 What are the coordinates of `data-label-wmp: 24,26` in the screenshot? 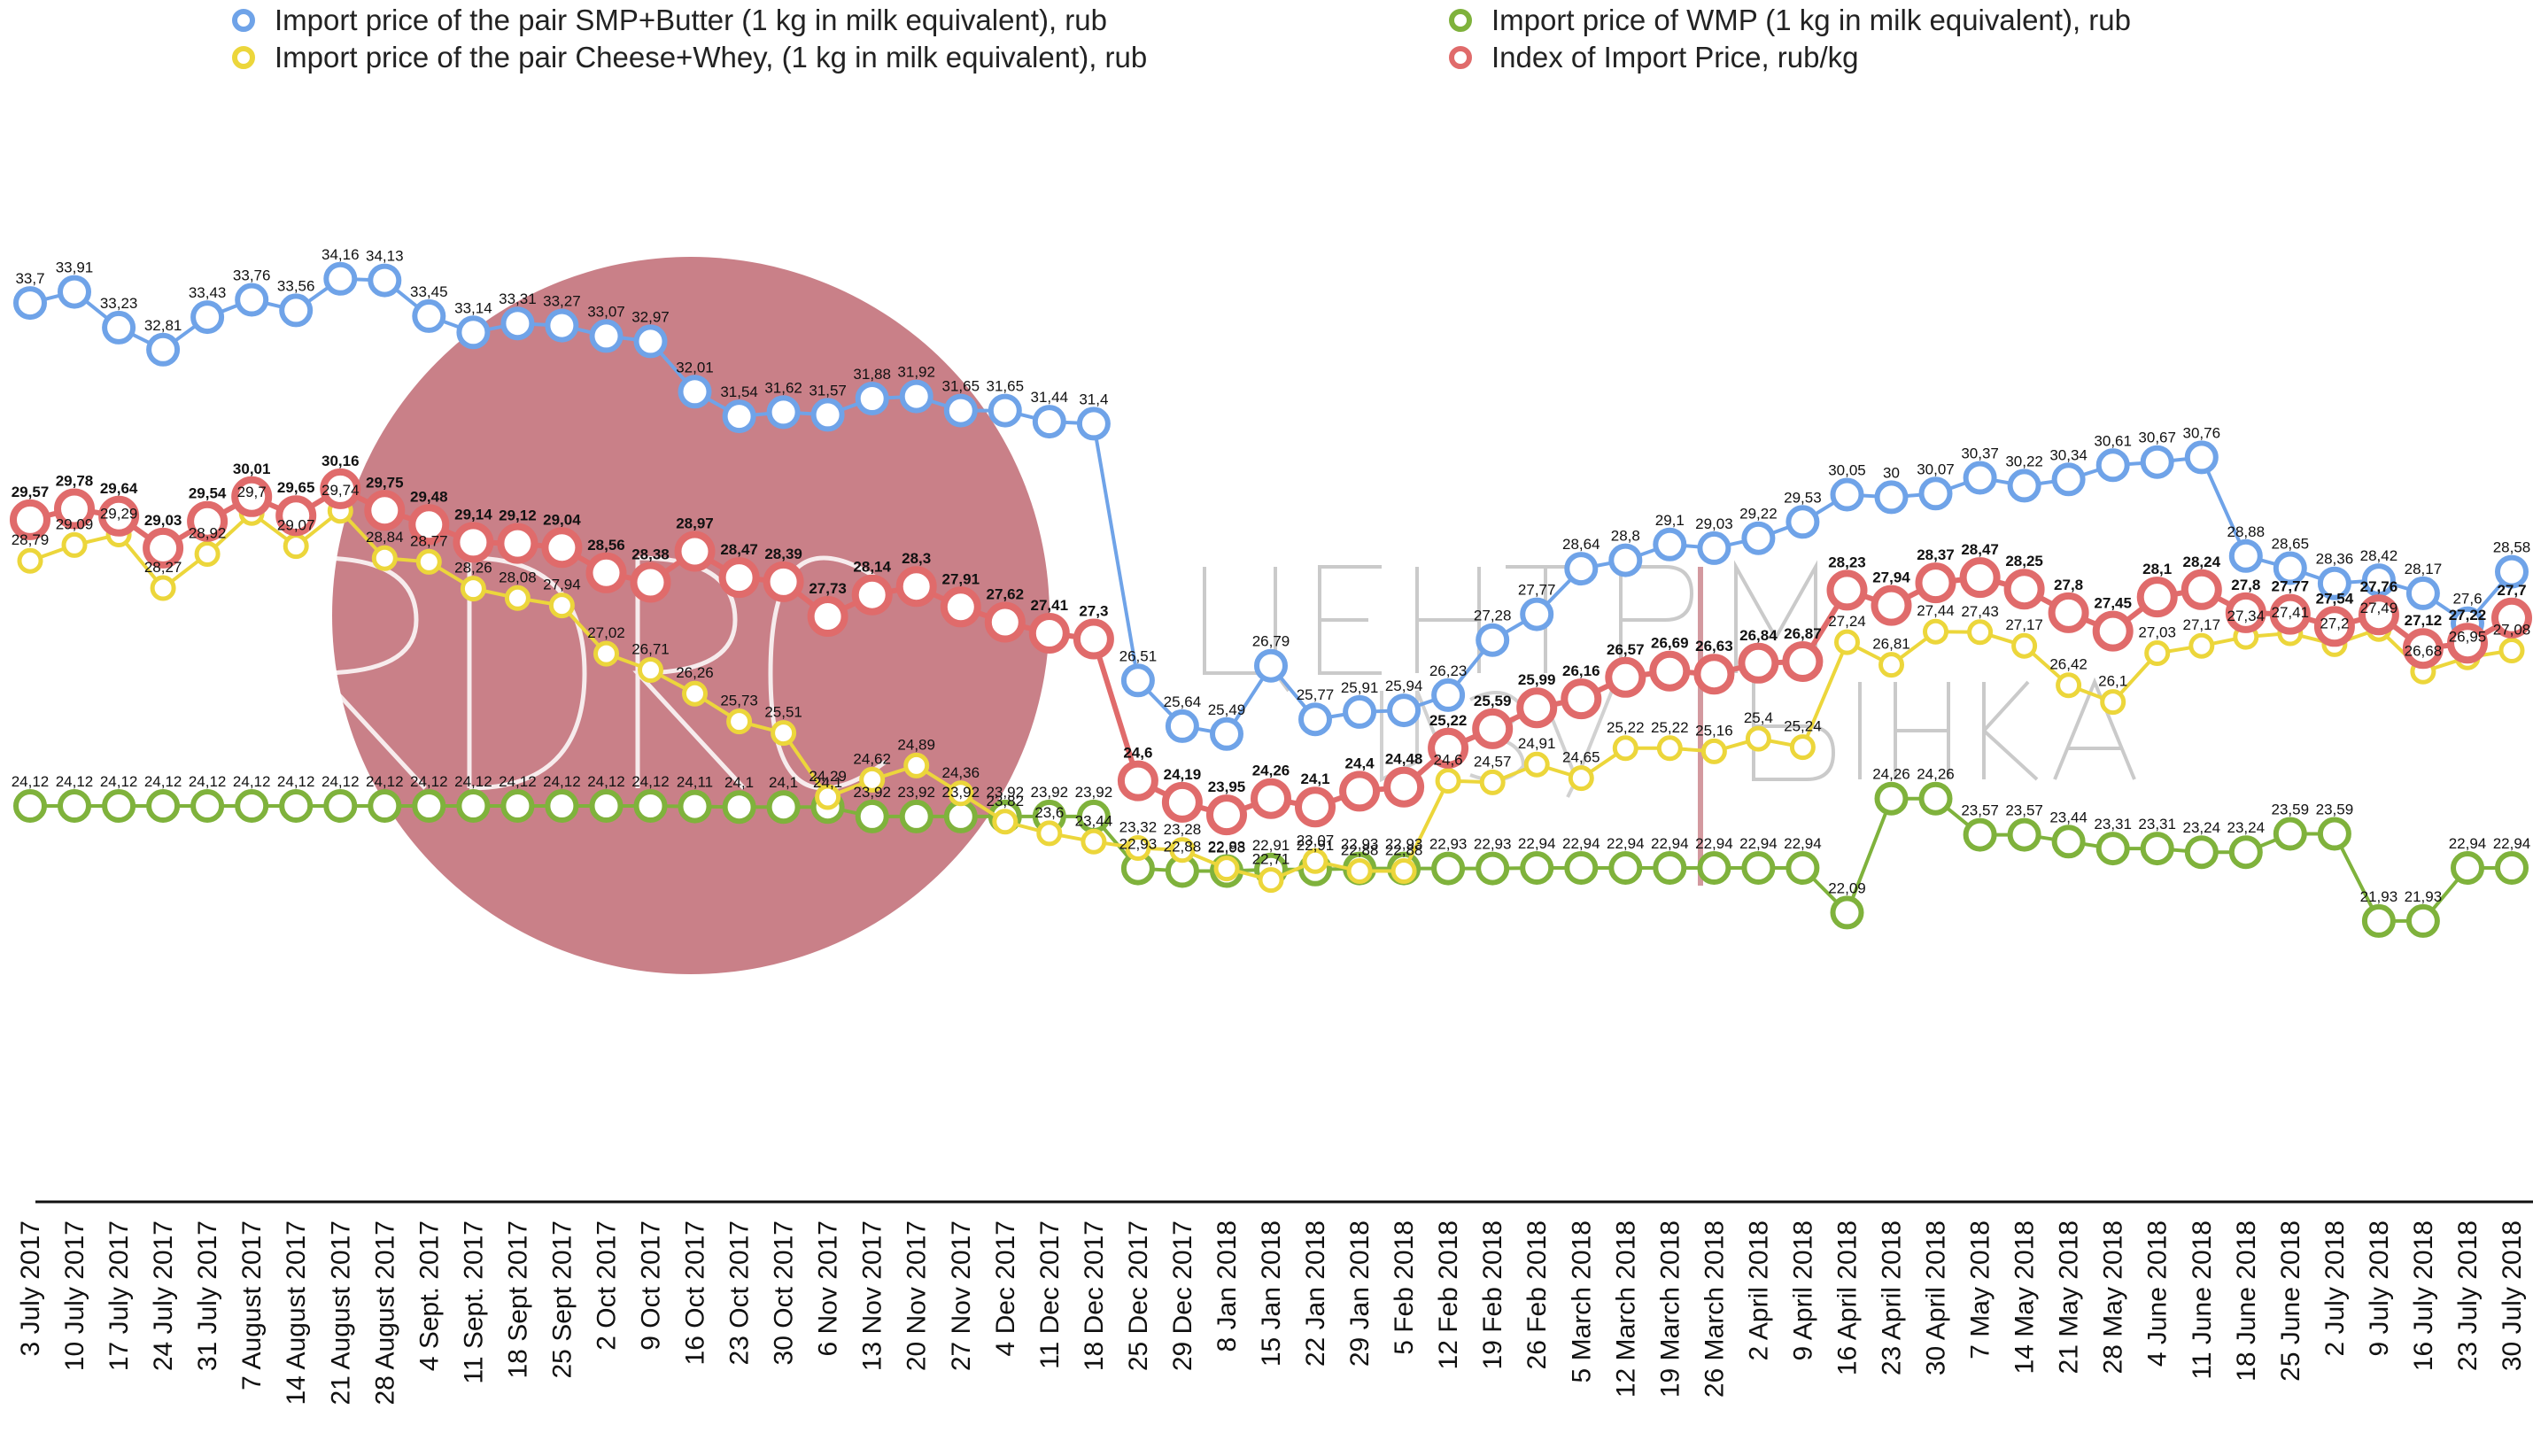 It's located at (1936, 774).